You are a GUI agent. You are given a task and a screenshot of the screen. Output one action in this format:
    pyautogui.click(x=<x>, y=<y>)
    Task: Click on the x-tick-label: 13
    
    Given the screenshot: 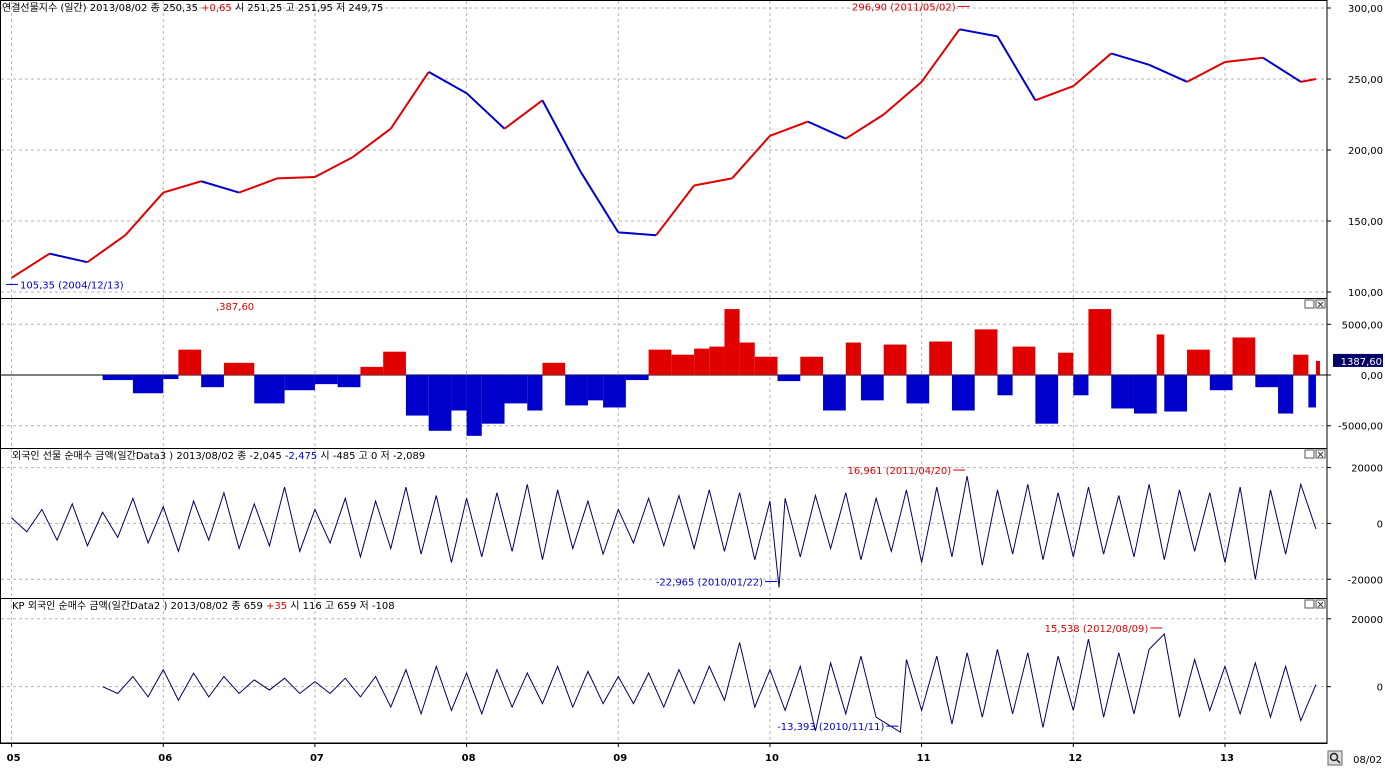 What is the action you would take?
    pyautogui.click(x=1227, y=758)
    